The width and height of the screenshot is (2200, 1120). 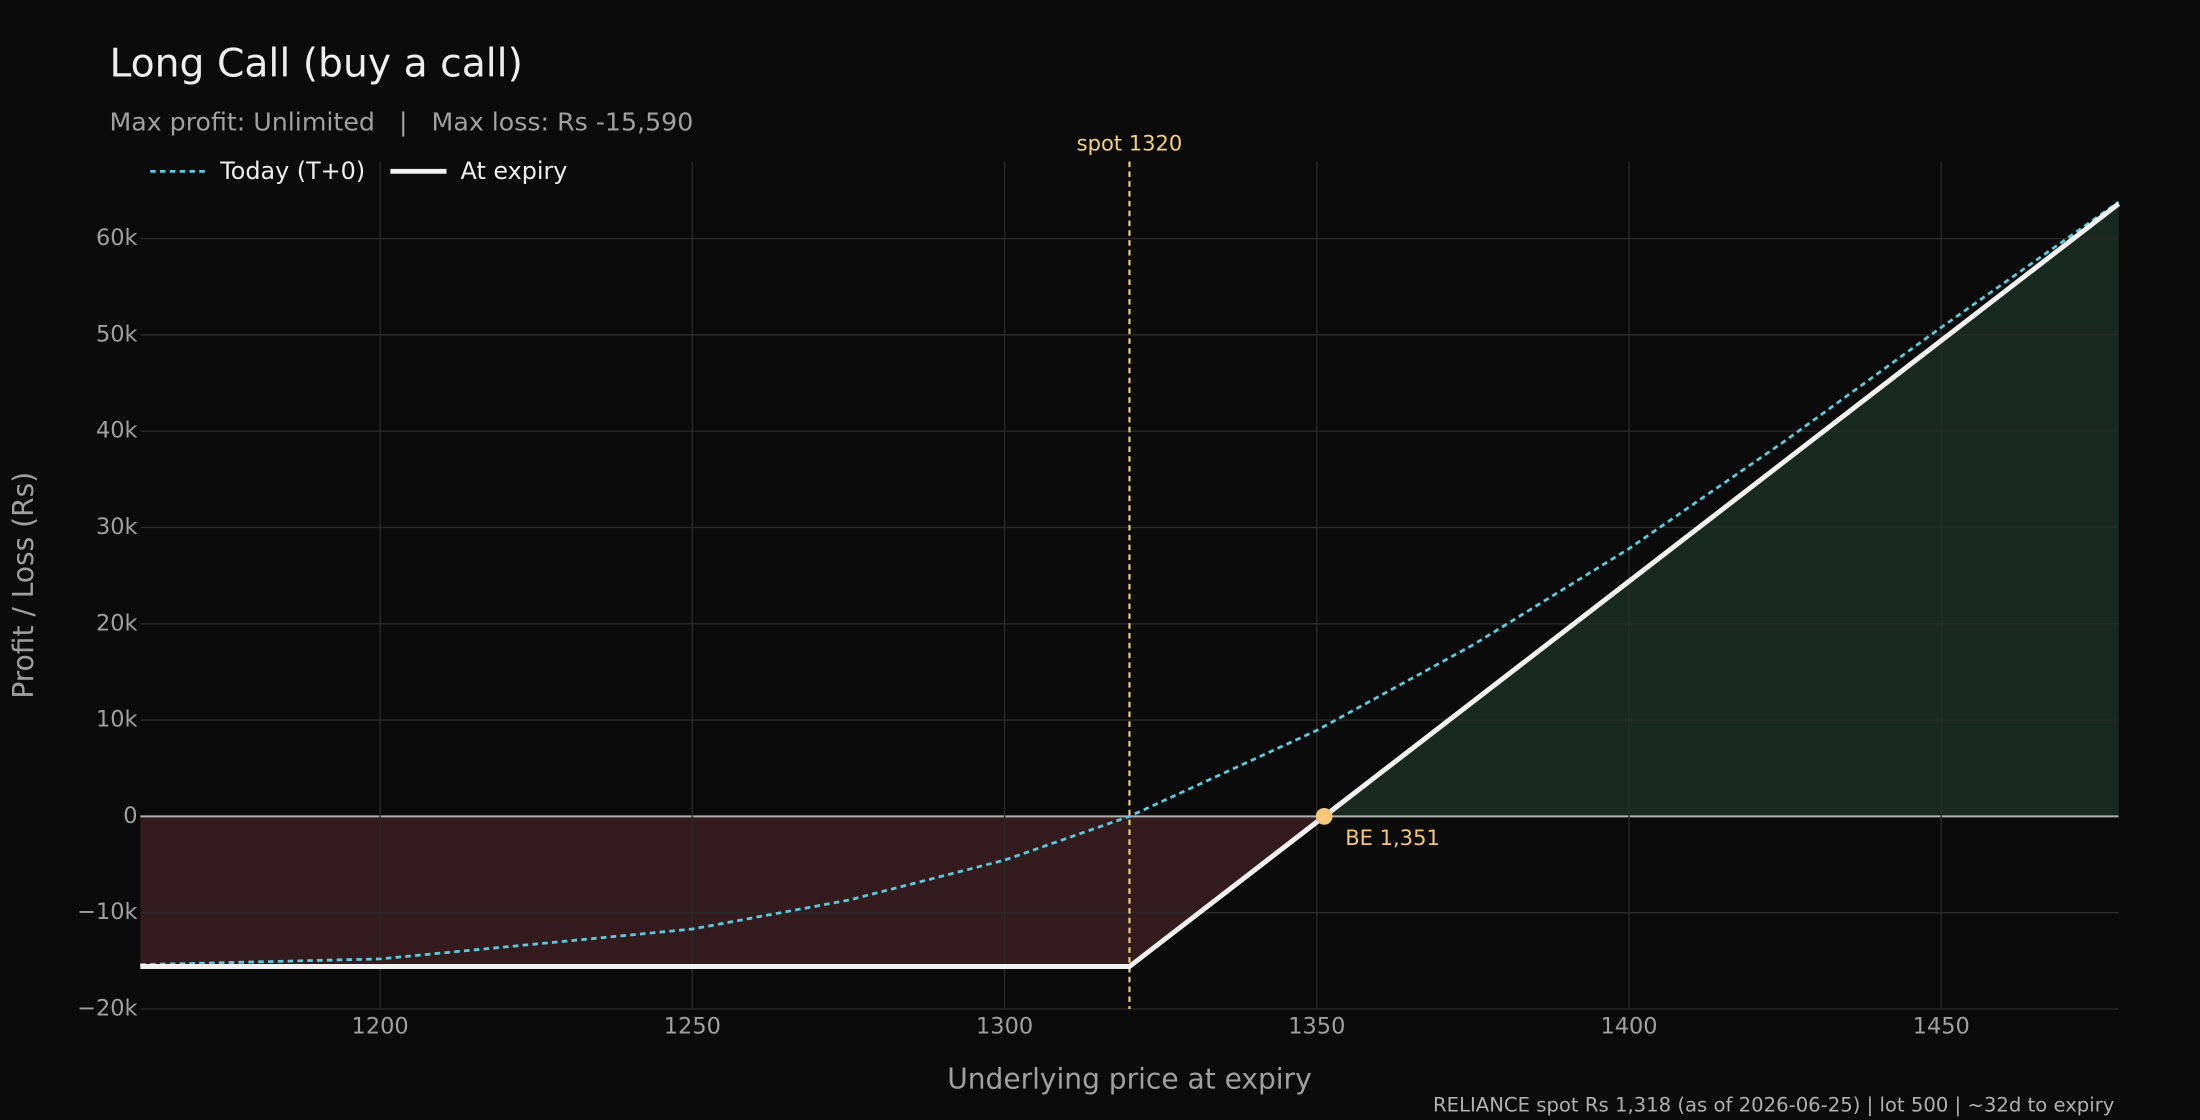 I want to click on y-tick-label: 10k, so click(x=117, y=720).